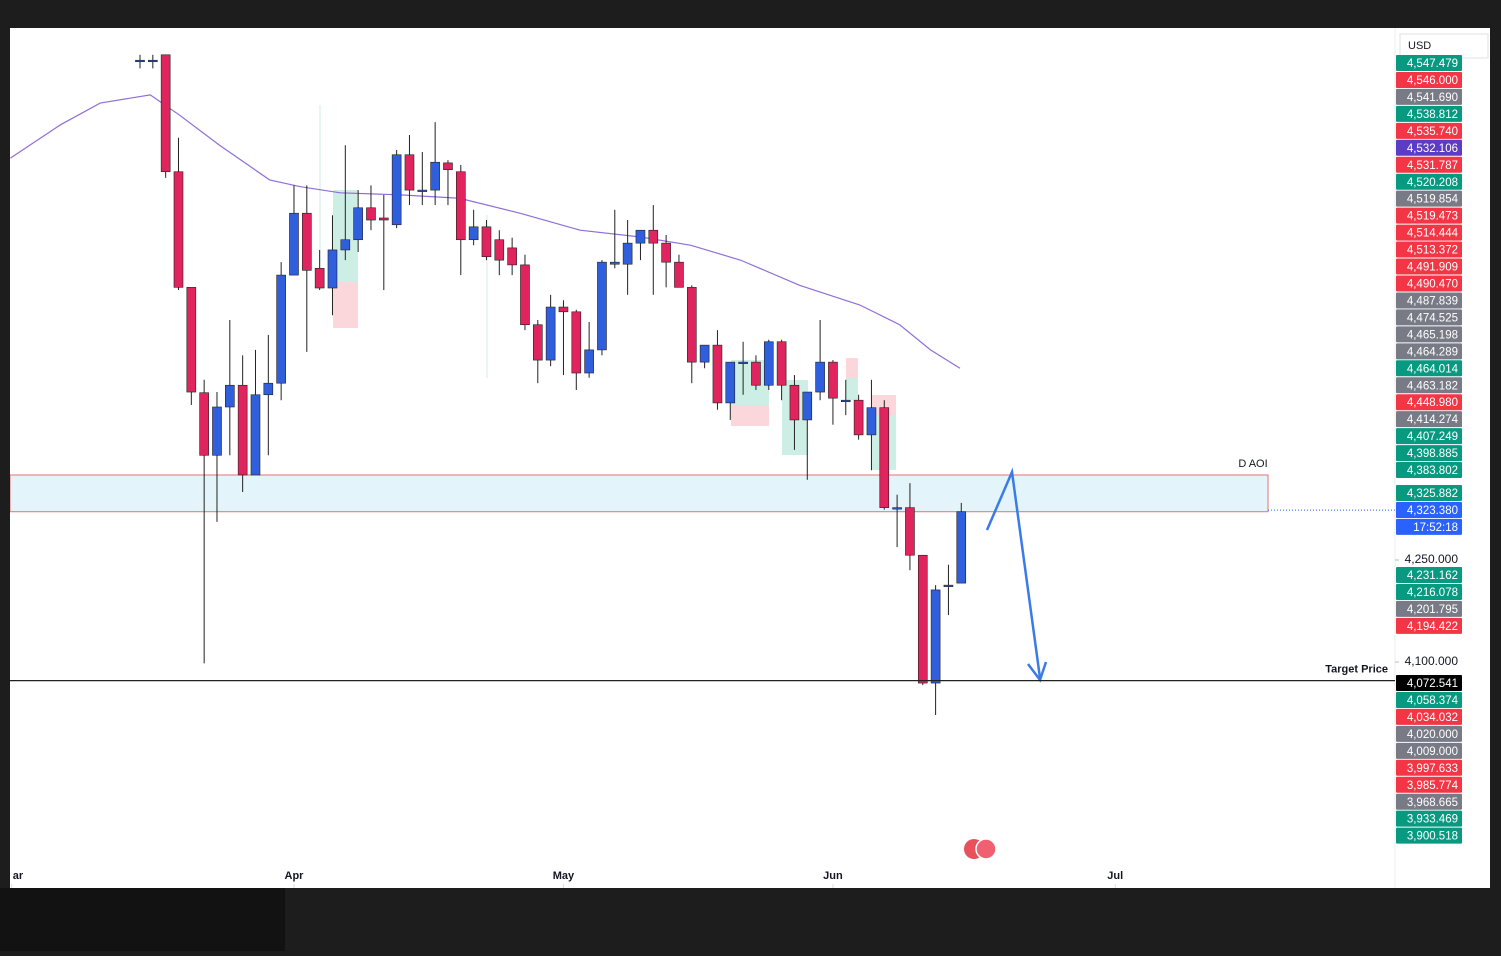 The image size is (1501, 956). I want to click on x-tick-label: ar, so click(18, 876).